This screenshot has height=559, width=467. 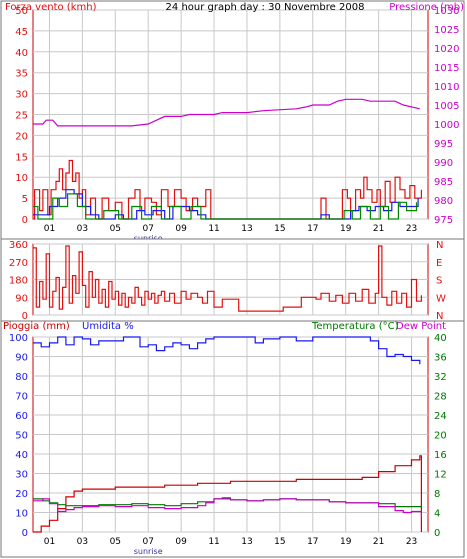 I want to click on y-left-tick-label: 360, so click(x=18, y=245).